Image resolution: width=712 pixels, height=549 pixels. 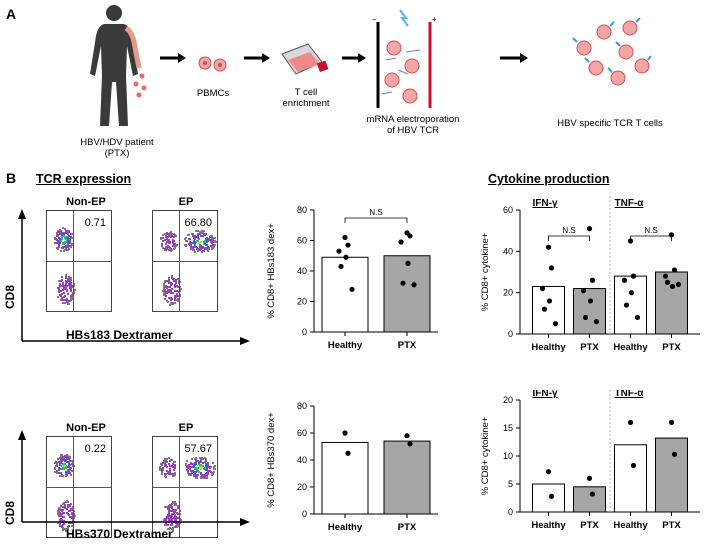 What do you see at coordinates (510, 512) in the screenshot?
I see `y-tick-label: 0` at bounding box center [510, 512].